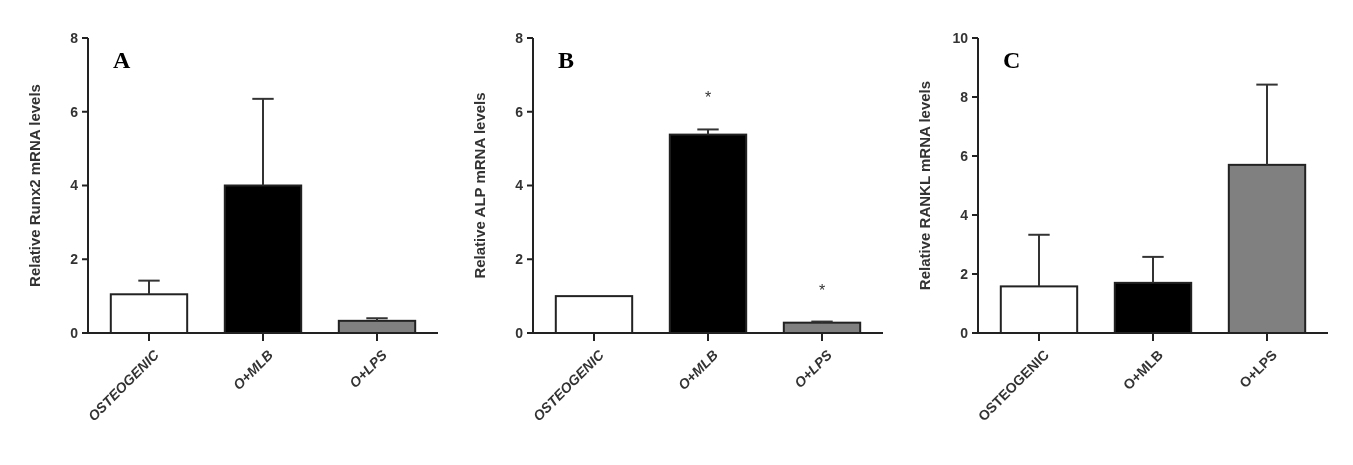 The width and height of the screenshot is (1353, 465). I want to click on y-axis-title: Relative ALP mRNA levels, so click(479, 185).